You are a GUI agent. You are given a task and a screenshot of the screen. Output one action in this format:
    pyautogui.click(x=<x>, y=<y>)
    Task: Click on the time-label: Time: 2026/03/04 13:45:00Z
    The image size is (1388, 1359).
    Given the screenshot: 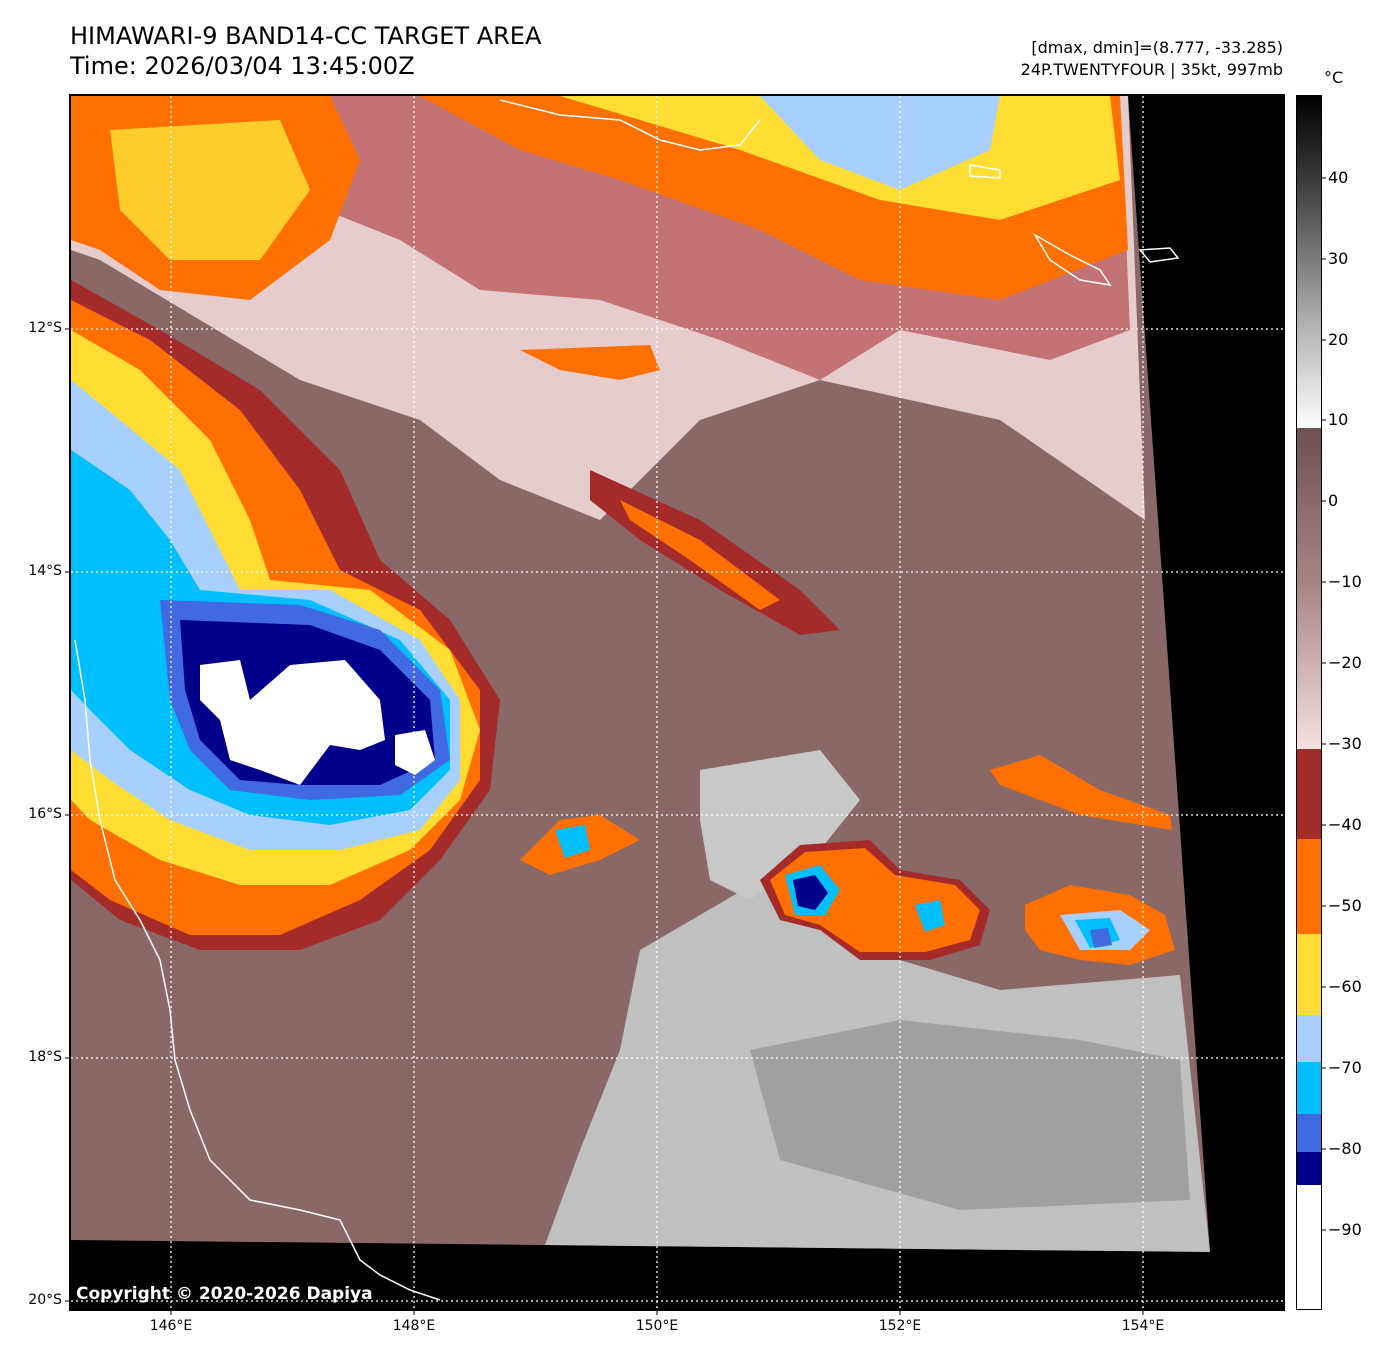 What is the action you would take?
    pyautogui.click(x=242, y=66)
    